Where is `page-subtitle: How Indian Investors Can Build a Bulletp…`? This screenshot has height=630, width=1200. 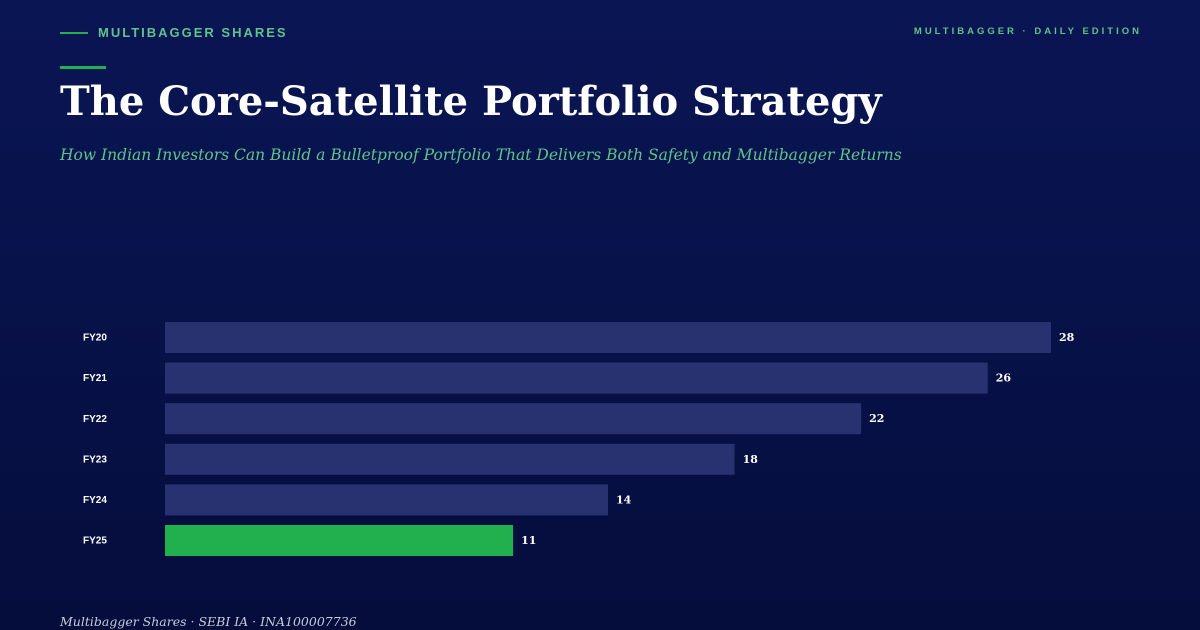
page-subtitle: How Indian Investors Can Build a Bulletp… is located at coordinates (481, 155).